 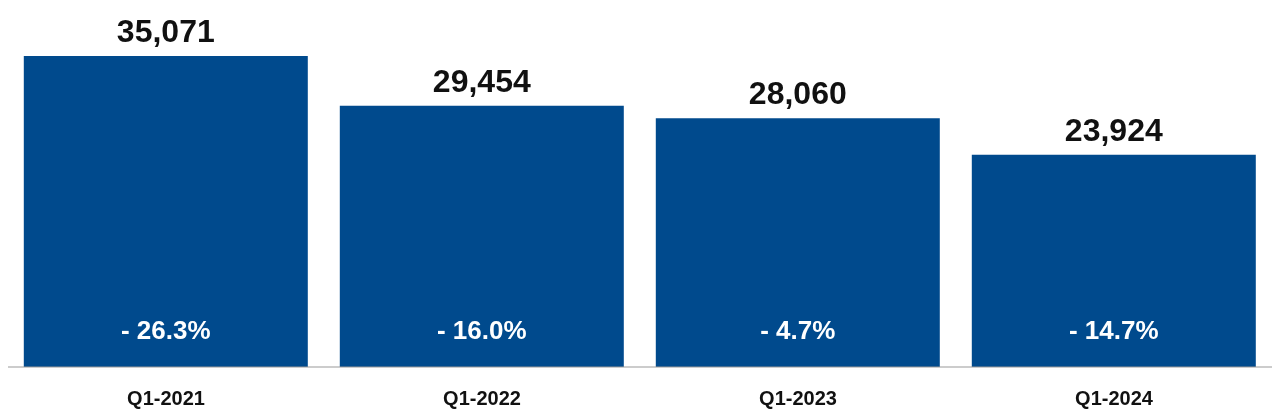 I want to click on data-label: 29,454, so click(x=481, y=80).